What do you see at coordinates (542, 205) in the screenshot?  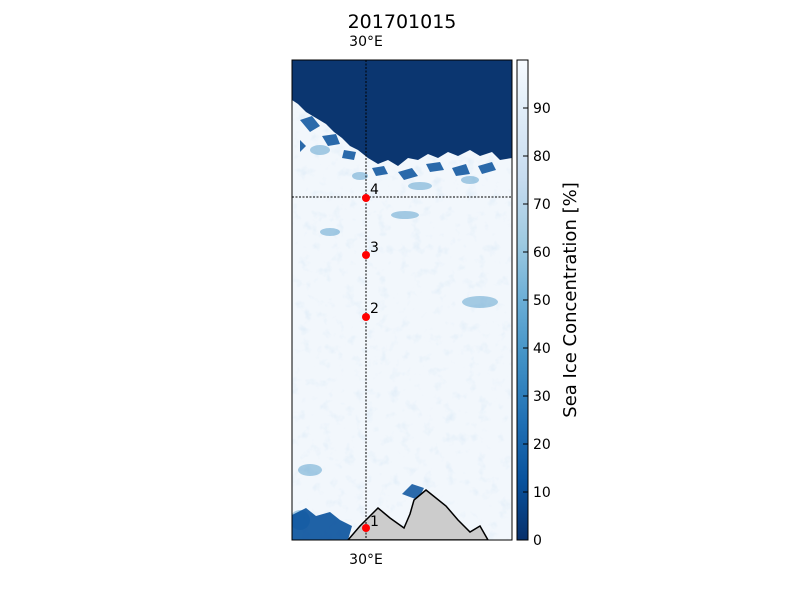 I see `colorbar-tick-label: 70` at bounding box center [542, 205].